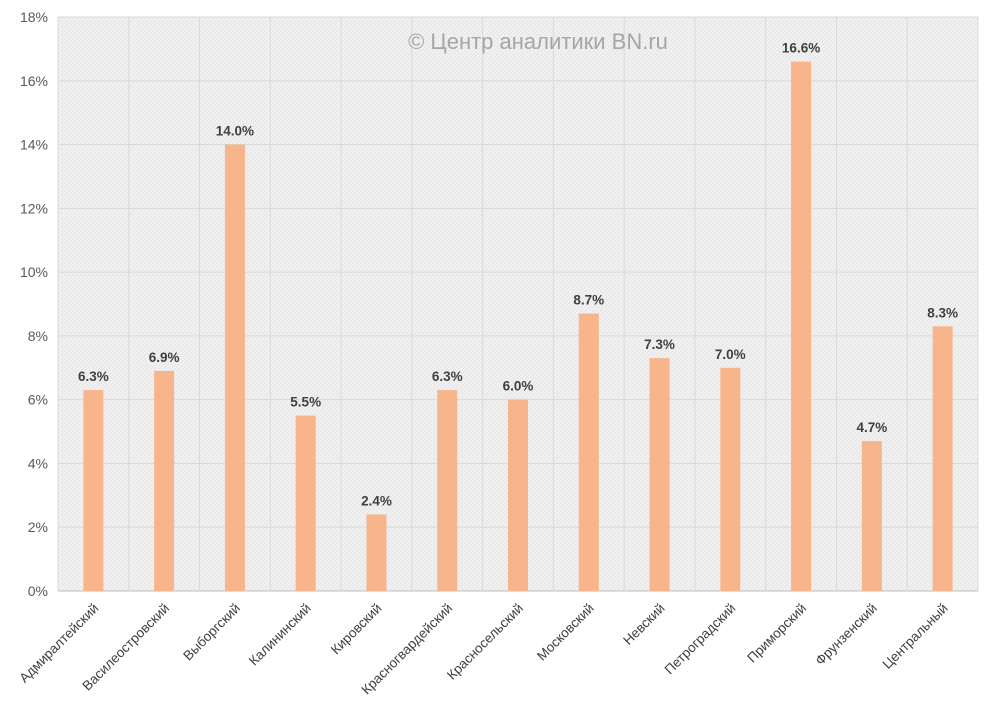 This screenshot has height=721, width=994. Describe the element at coordinates (565, 632) in the screenshot. I see `x-tick-label: Московский` at that location.